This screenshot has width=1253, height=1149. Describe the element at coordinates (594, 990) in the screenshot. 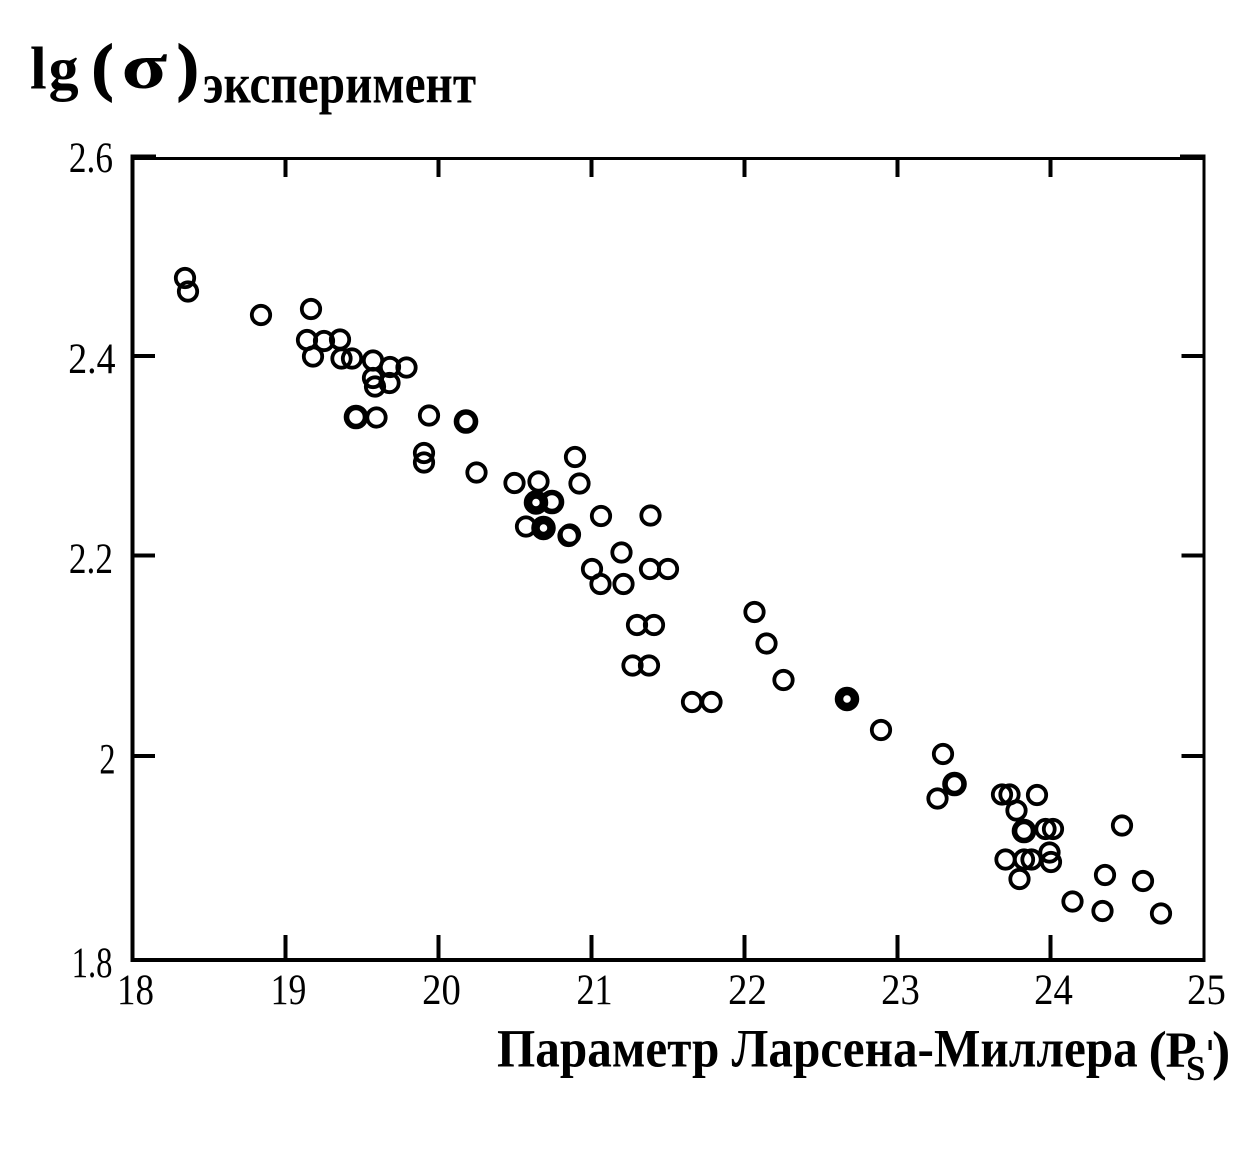

I see `svg-text: 21` at that location.